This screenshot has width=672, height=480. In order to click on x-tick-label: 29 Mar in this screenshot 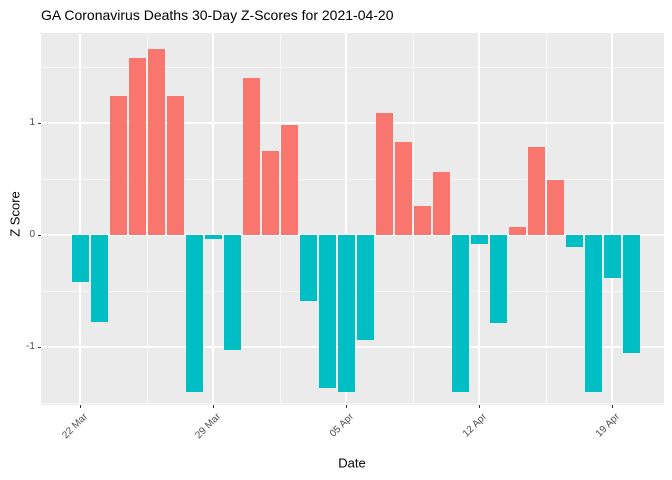, I will do `click(208, 426)`.